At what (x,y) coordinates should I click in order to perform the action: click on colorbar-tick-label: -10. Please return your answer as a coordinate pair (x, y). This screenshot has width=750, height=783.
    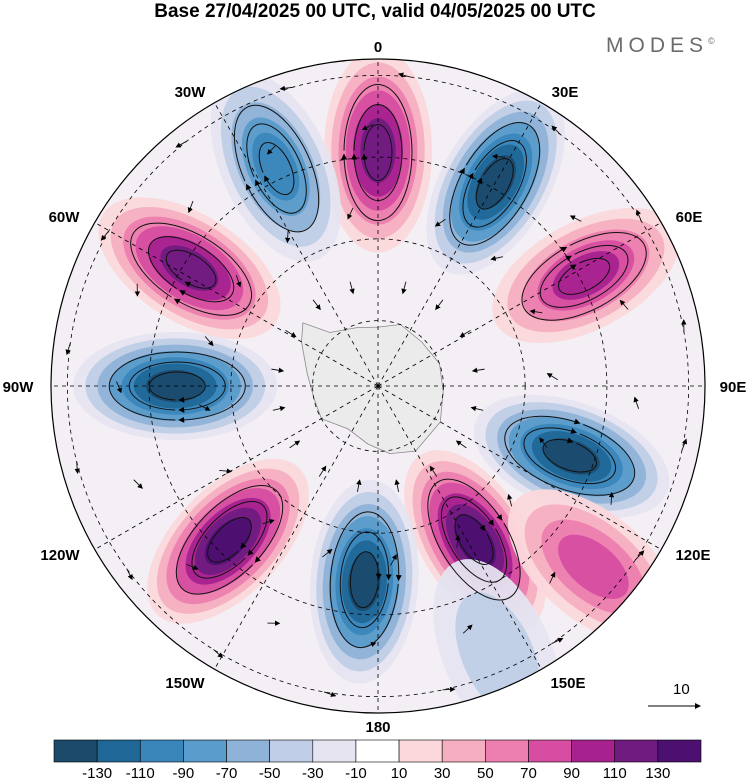
    Looking at the image, I should click on (356, 773).